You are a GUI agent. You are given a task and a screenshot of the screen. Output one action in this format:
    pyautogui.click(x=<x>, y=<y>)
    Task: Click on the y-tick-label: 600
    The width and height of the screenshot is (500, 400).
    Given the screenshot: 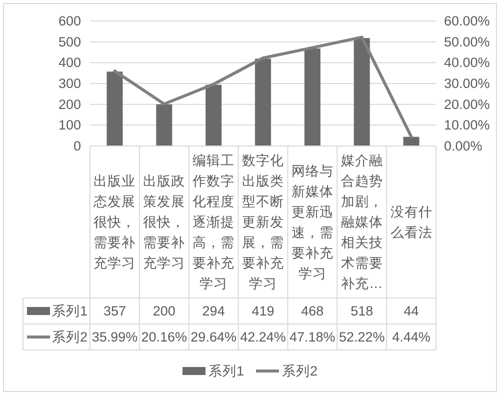 What is the action you would take?
    pyautogui.click(x=69, y=21)
    